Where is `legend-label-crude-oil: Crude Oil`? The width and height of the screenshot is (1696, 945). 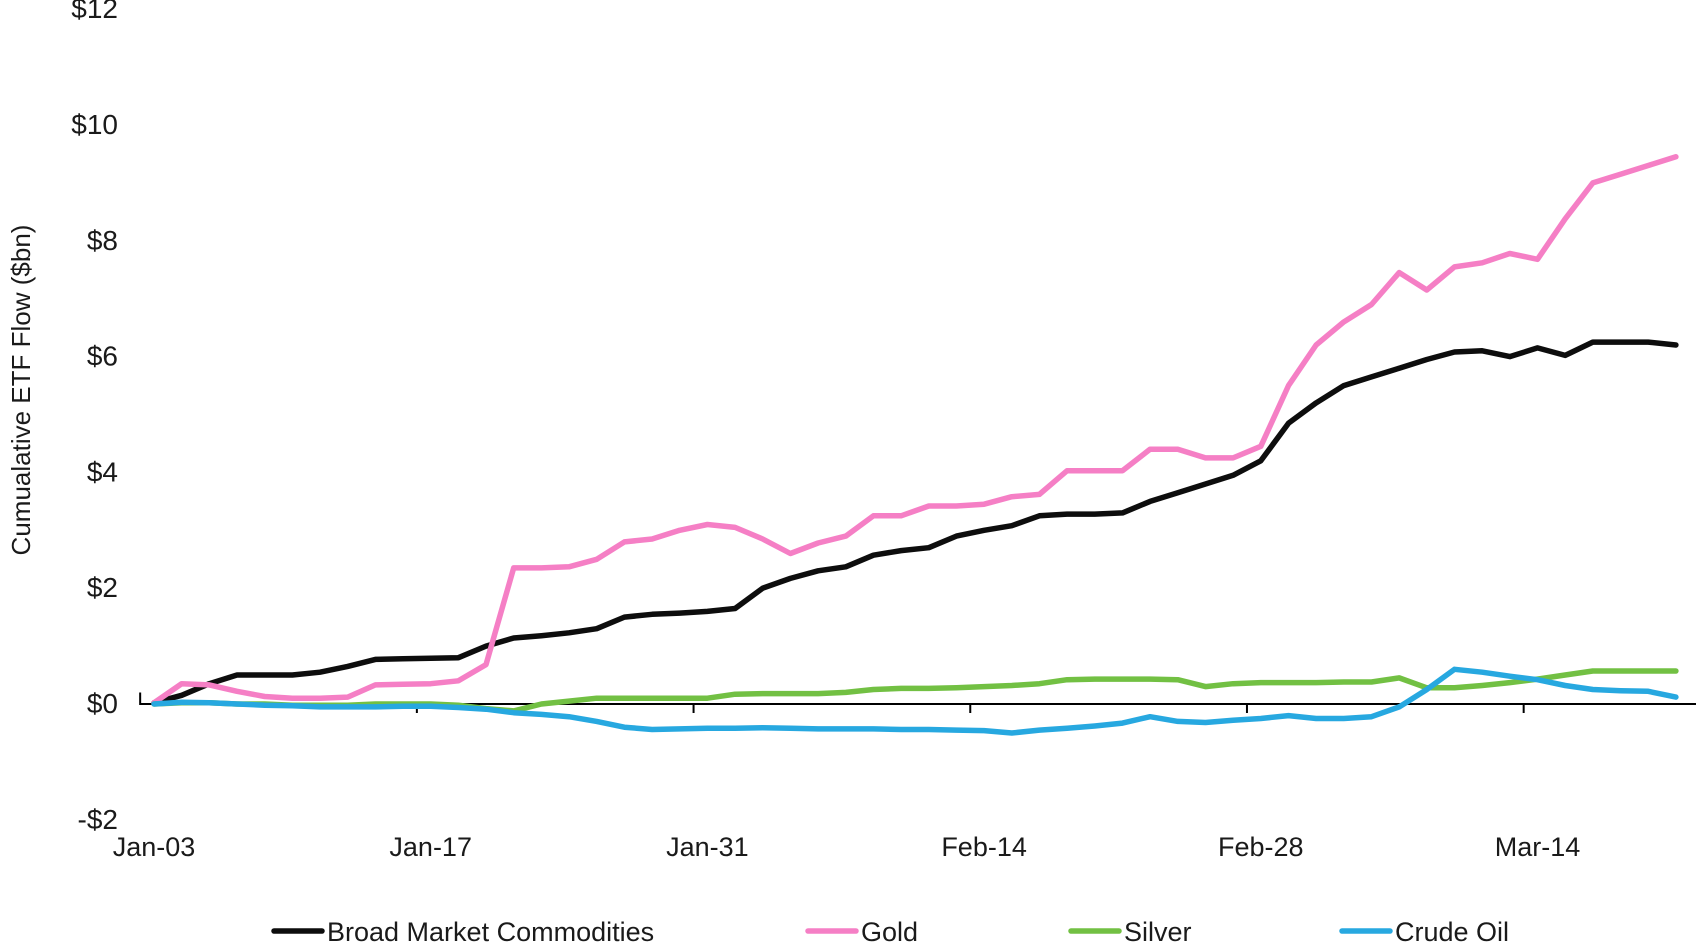
legend-label-crude-oil: Crude Oil is located at coordinates (1452, 931).